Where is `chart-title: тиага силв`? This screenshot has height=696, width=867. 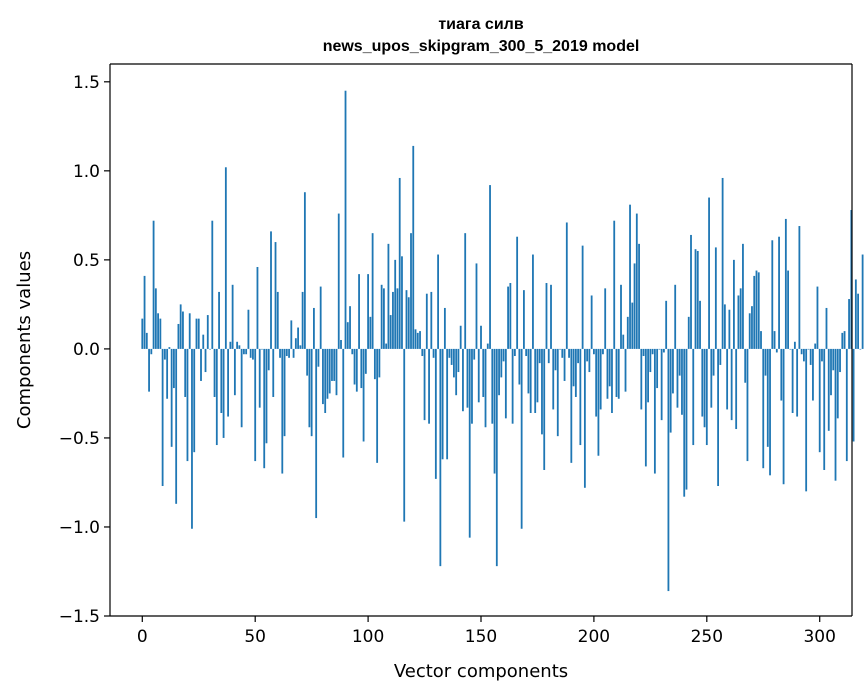 chart-title: тиага силв is located at coordinates (480, 24).